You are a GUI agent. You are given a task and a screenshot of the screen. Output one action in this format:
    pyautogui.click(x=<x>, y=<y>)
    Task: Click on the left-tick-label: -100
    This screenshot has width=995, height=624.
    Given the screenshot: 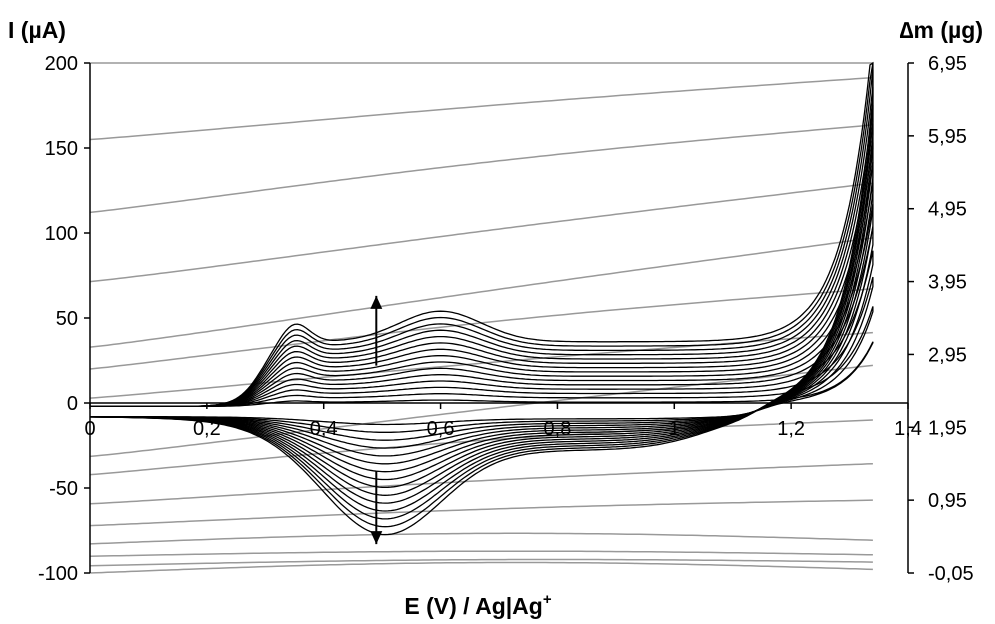 What is the action you would take?
    pyautogui.click(x=58, y=574)
    